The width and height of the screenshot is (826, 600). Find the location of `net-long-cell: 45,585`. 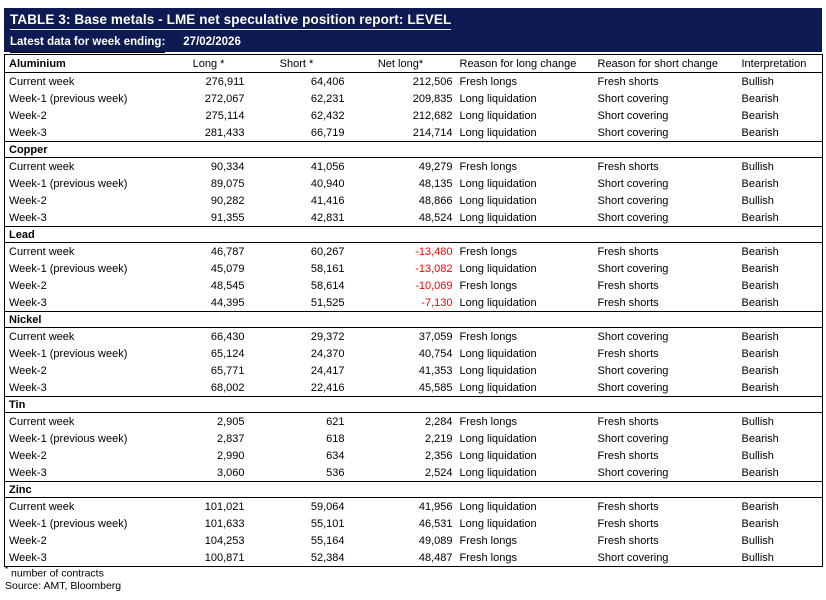

net-long-cell: 45,585 is located at coordinates (435, 387).